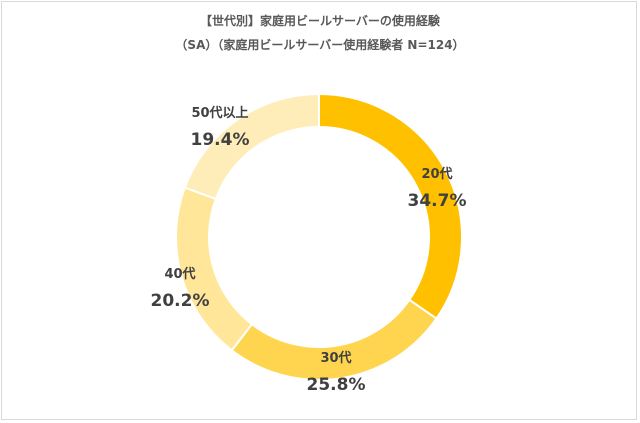  I want to click on value-label: 20.2%, so click(180, 301).